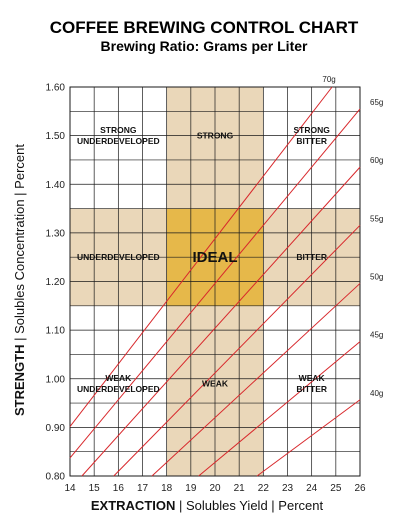  I want to click on x-tick-label: 18, so click(167, 488).